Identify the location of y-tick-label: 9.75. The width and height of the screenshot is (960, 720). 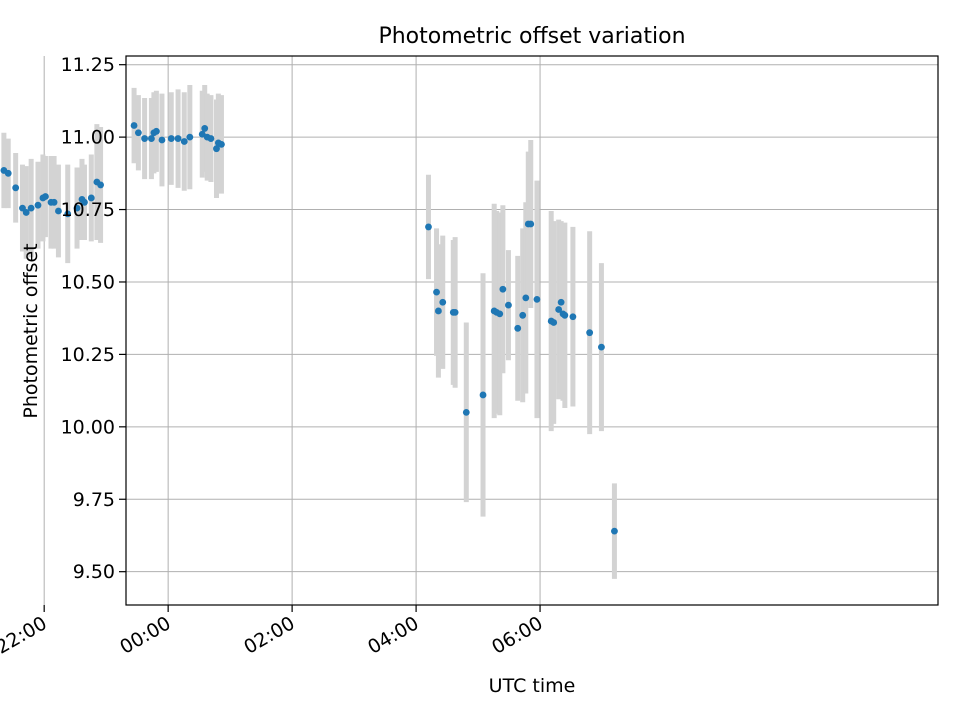
(94, 500).